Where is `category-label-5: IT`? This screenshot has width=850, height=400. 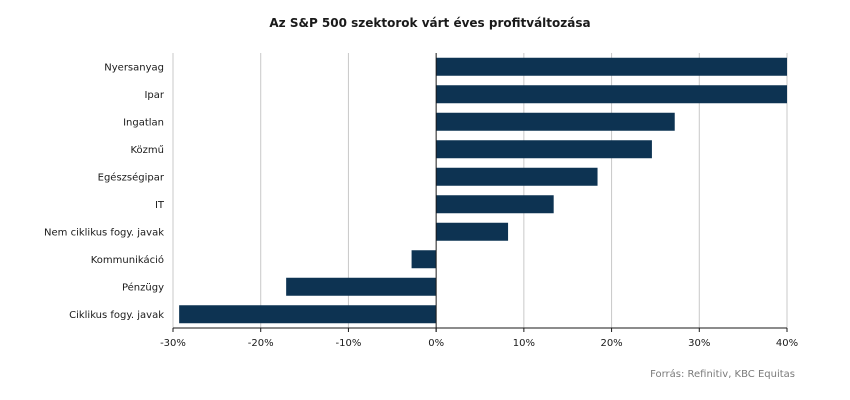
category-label-5: IT is located at coordinates (160, 205).